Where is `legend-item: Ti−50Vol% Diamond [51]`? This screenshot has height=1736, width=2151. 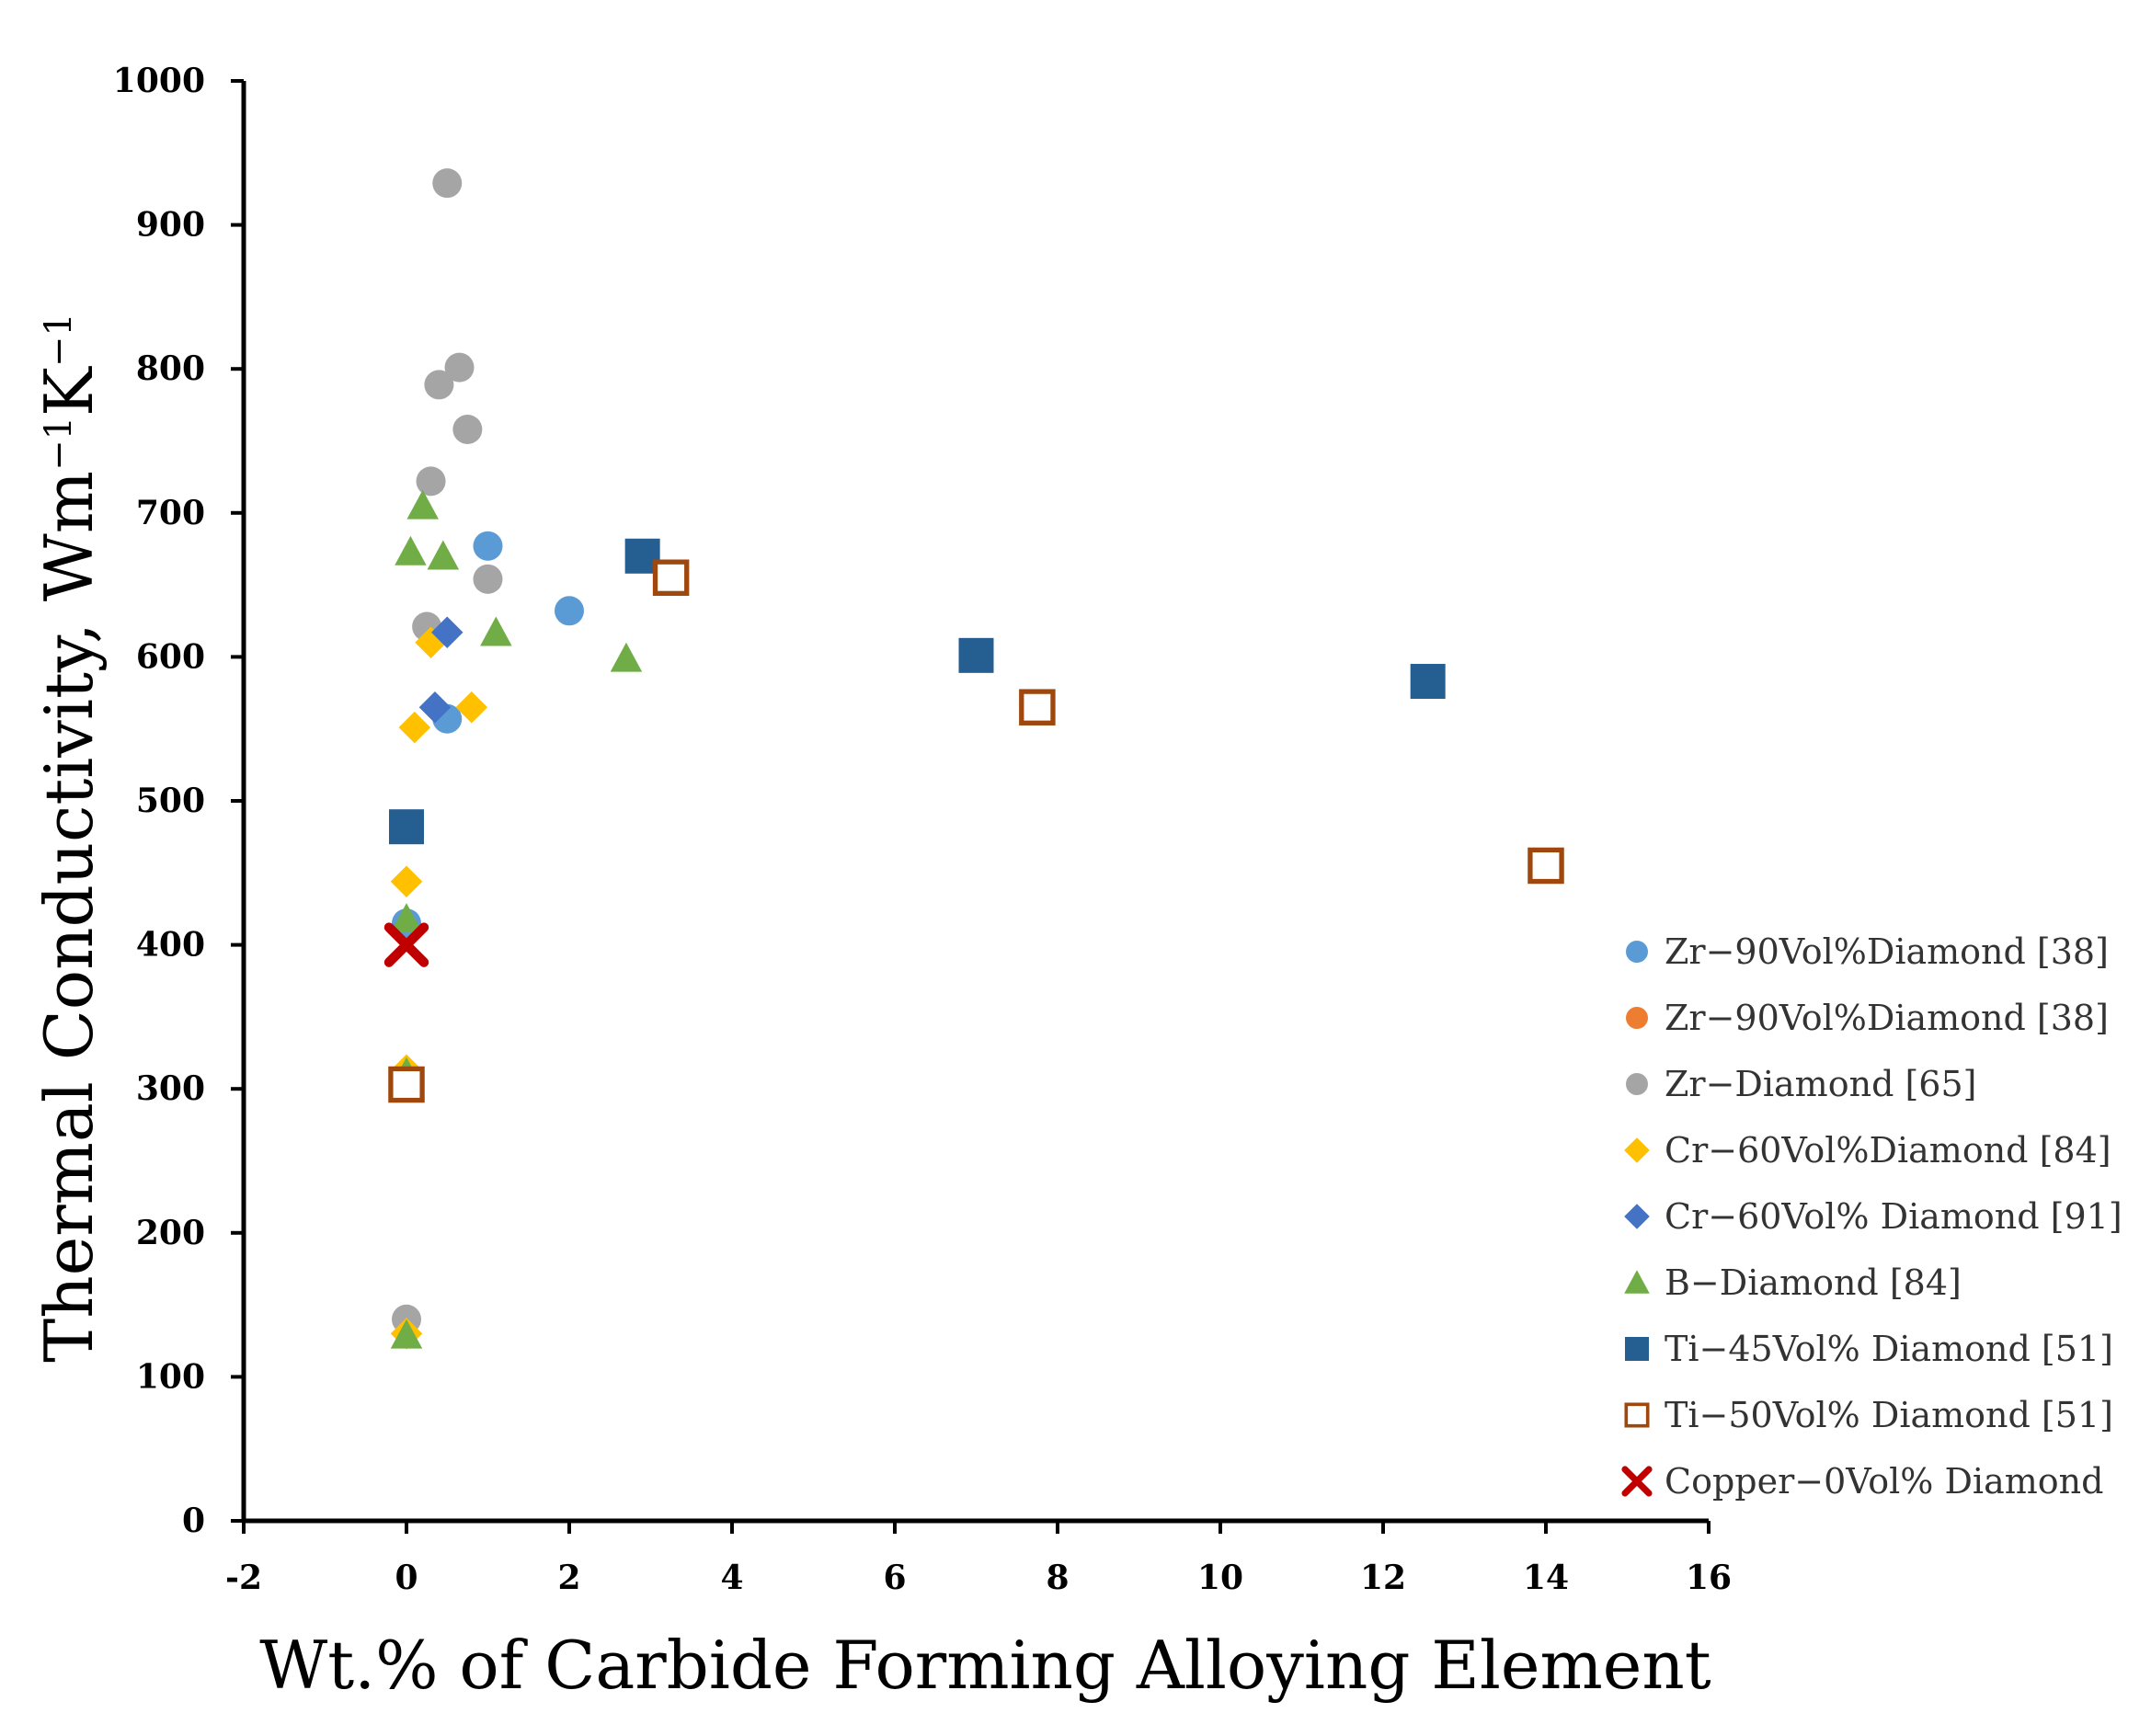
legend-item: Ti−50Vol% Diamond [51] is located at coordinates (1868, 1415).